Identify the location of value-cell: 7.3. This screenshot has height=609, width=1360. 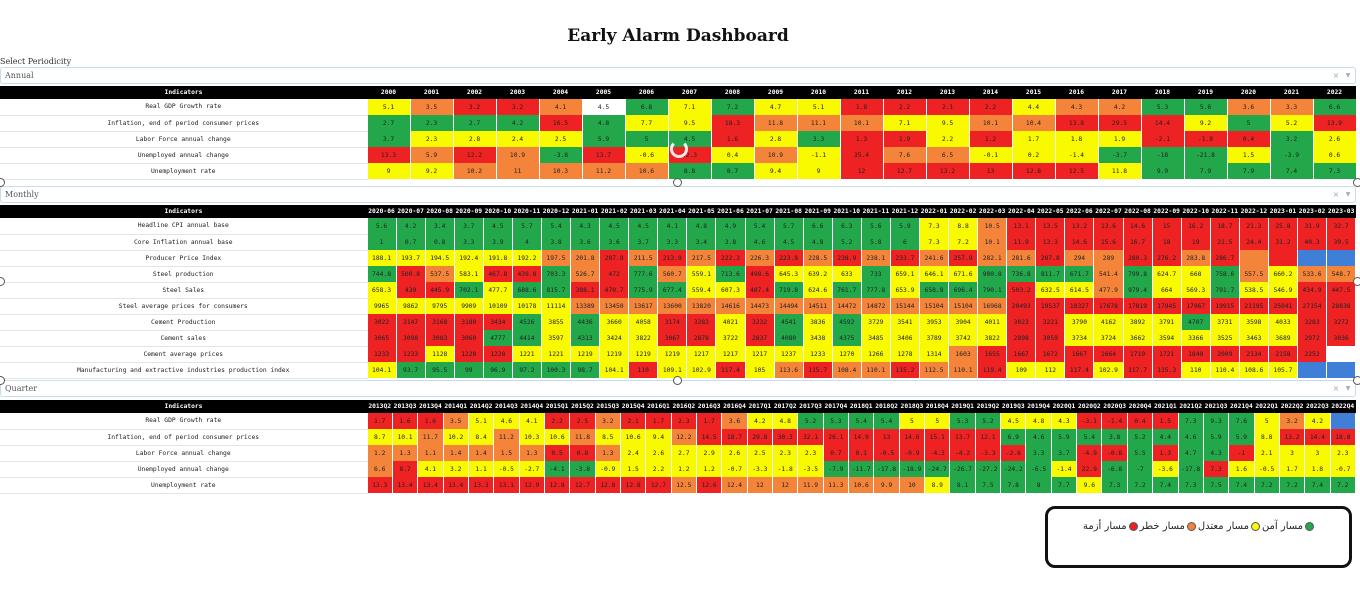
(1216, 469).